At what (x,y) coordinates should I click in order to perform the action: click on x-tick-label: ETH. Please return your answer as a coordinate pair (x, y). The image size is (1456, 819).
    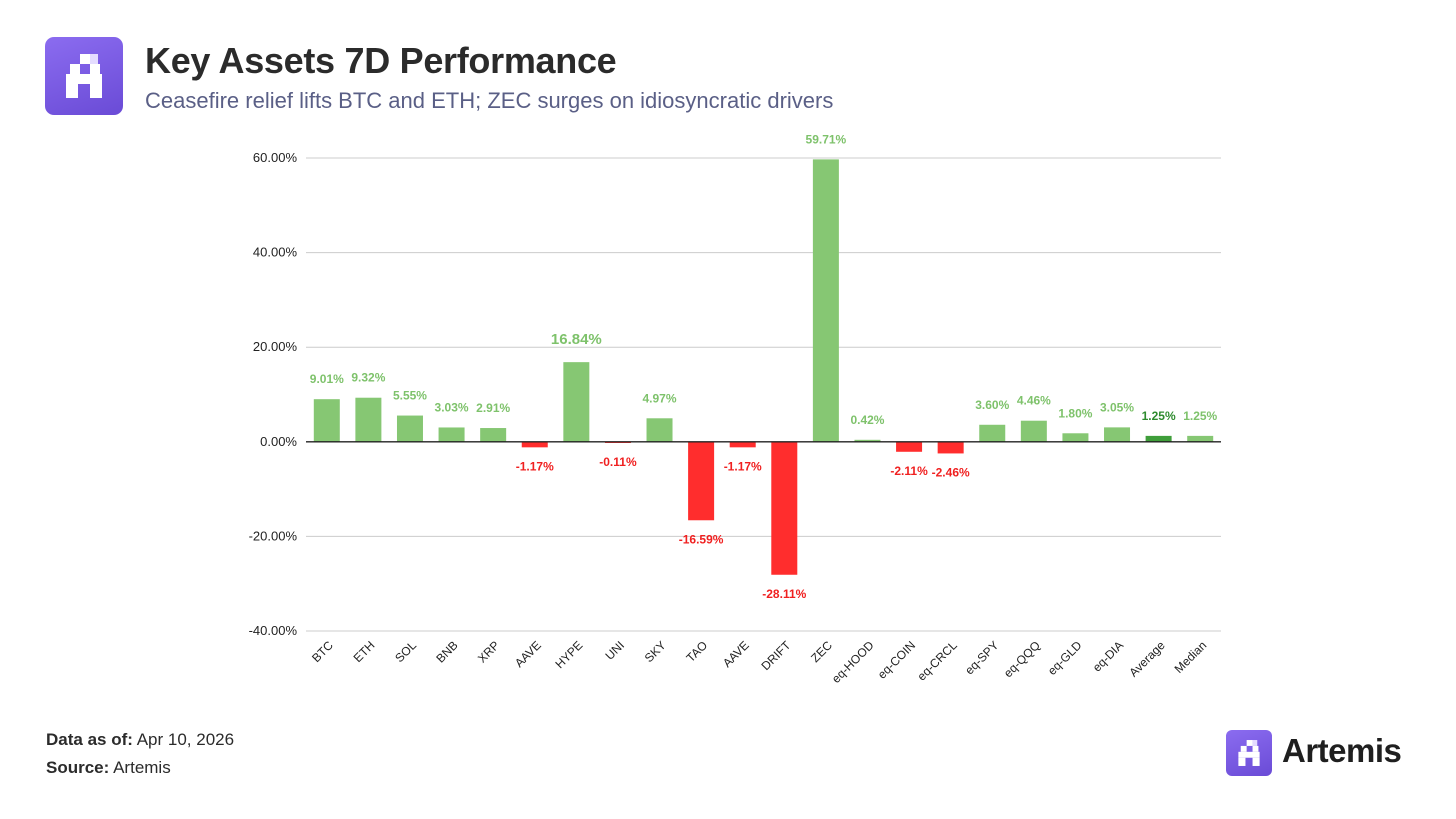
    Looking at the image, I should click on (364, 651).